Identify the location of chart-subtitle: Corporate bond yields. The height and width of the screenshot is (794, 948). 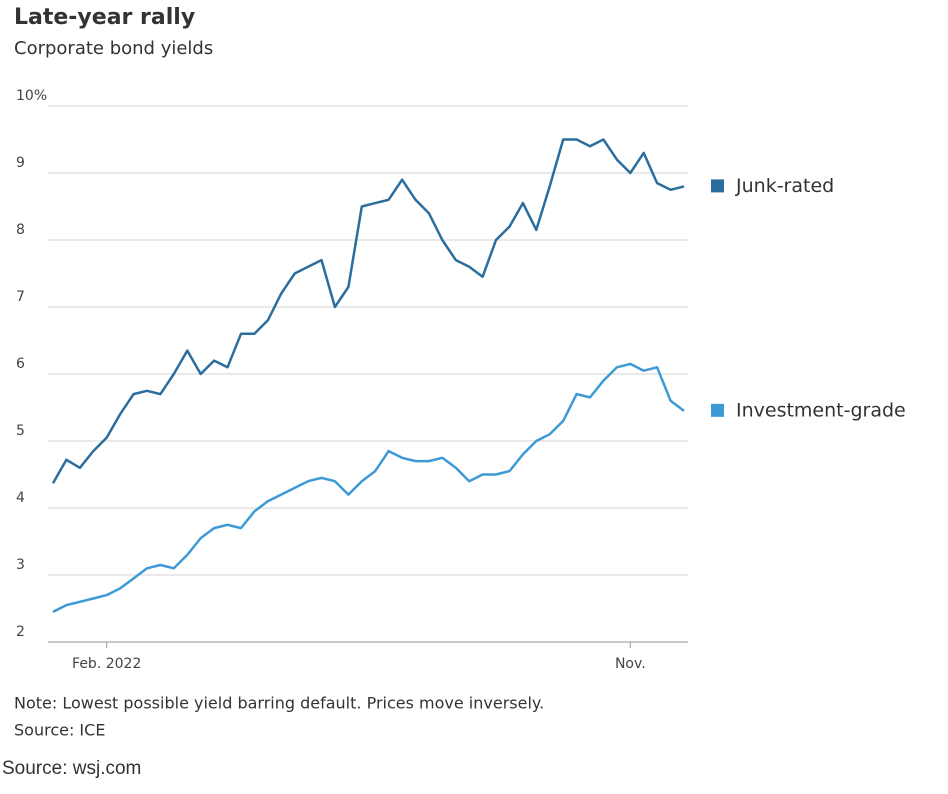
(113, 48).